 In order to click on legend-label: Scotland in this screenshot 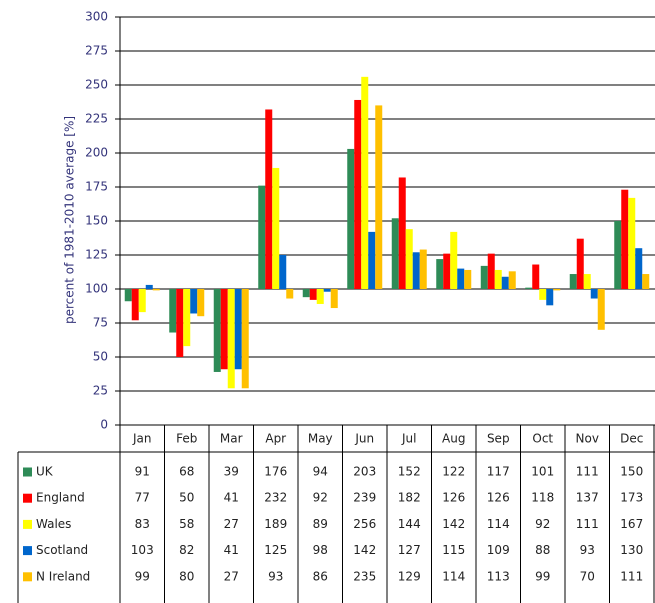, I will do `click(62, 550)`.